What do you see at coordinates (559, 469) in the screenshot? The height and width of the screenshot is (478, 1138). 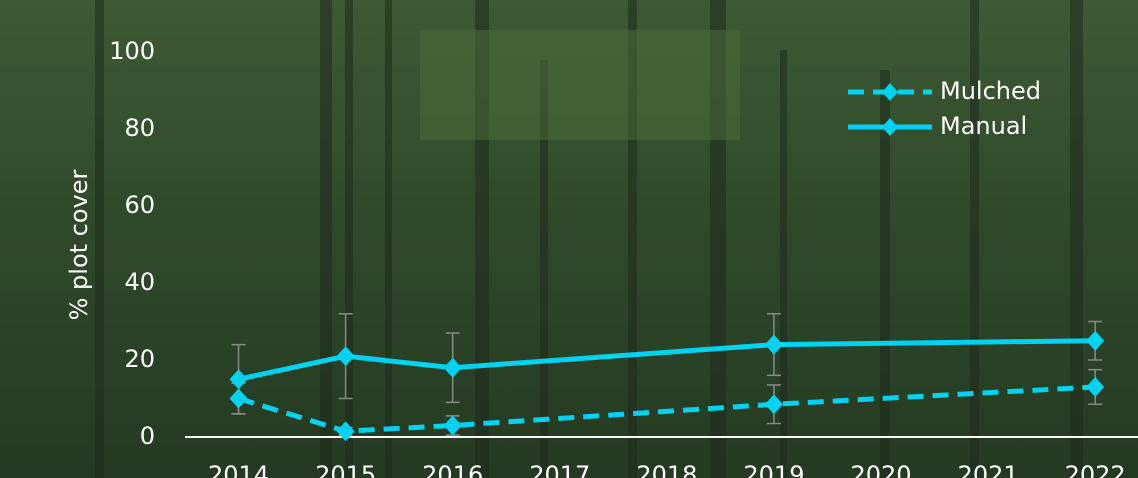 I see `x-tick-label: 2017` at bounding box center [559, 469].